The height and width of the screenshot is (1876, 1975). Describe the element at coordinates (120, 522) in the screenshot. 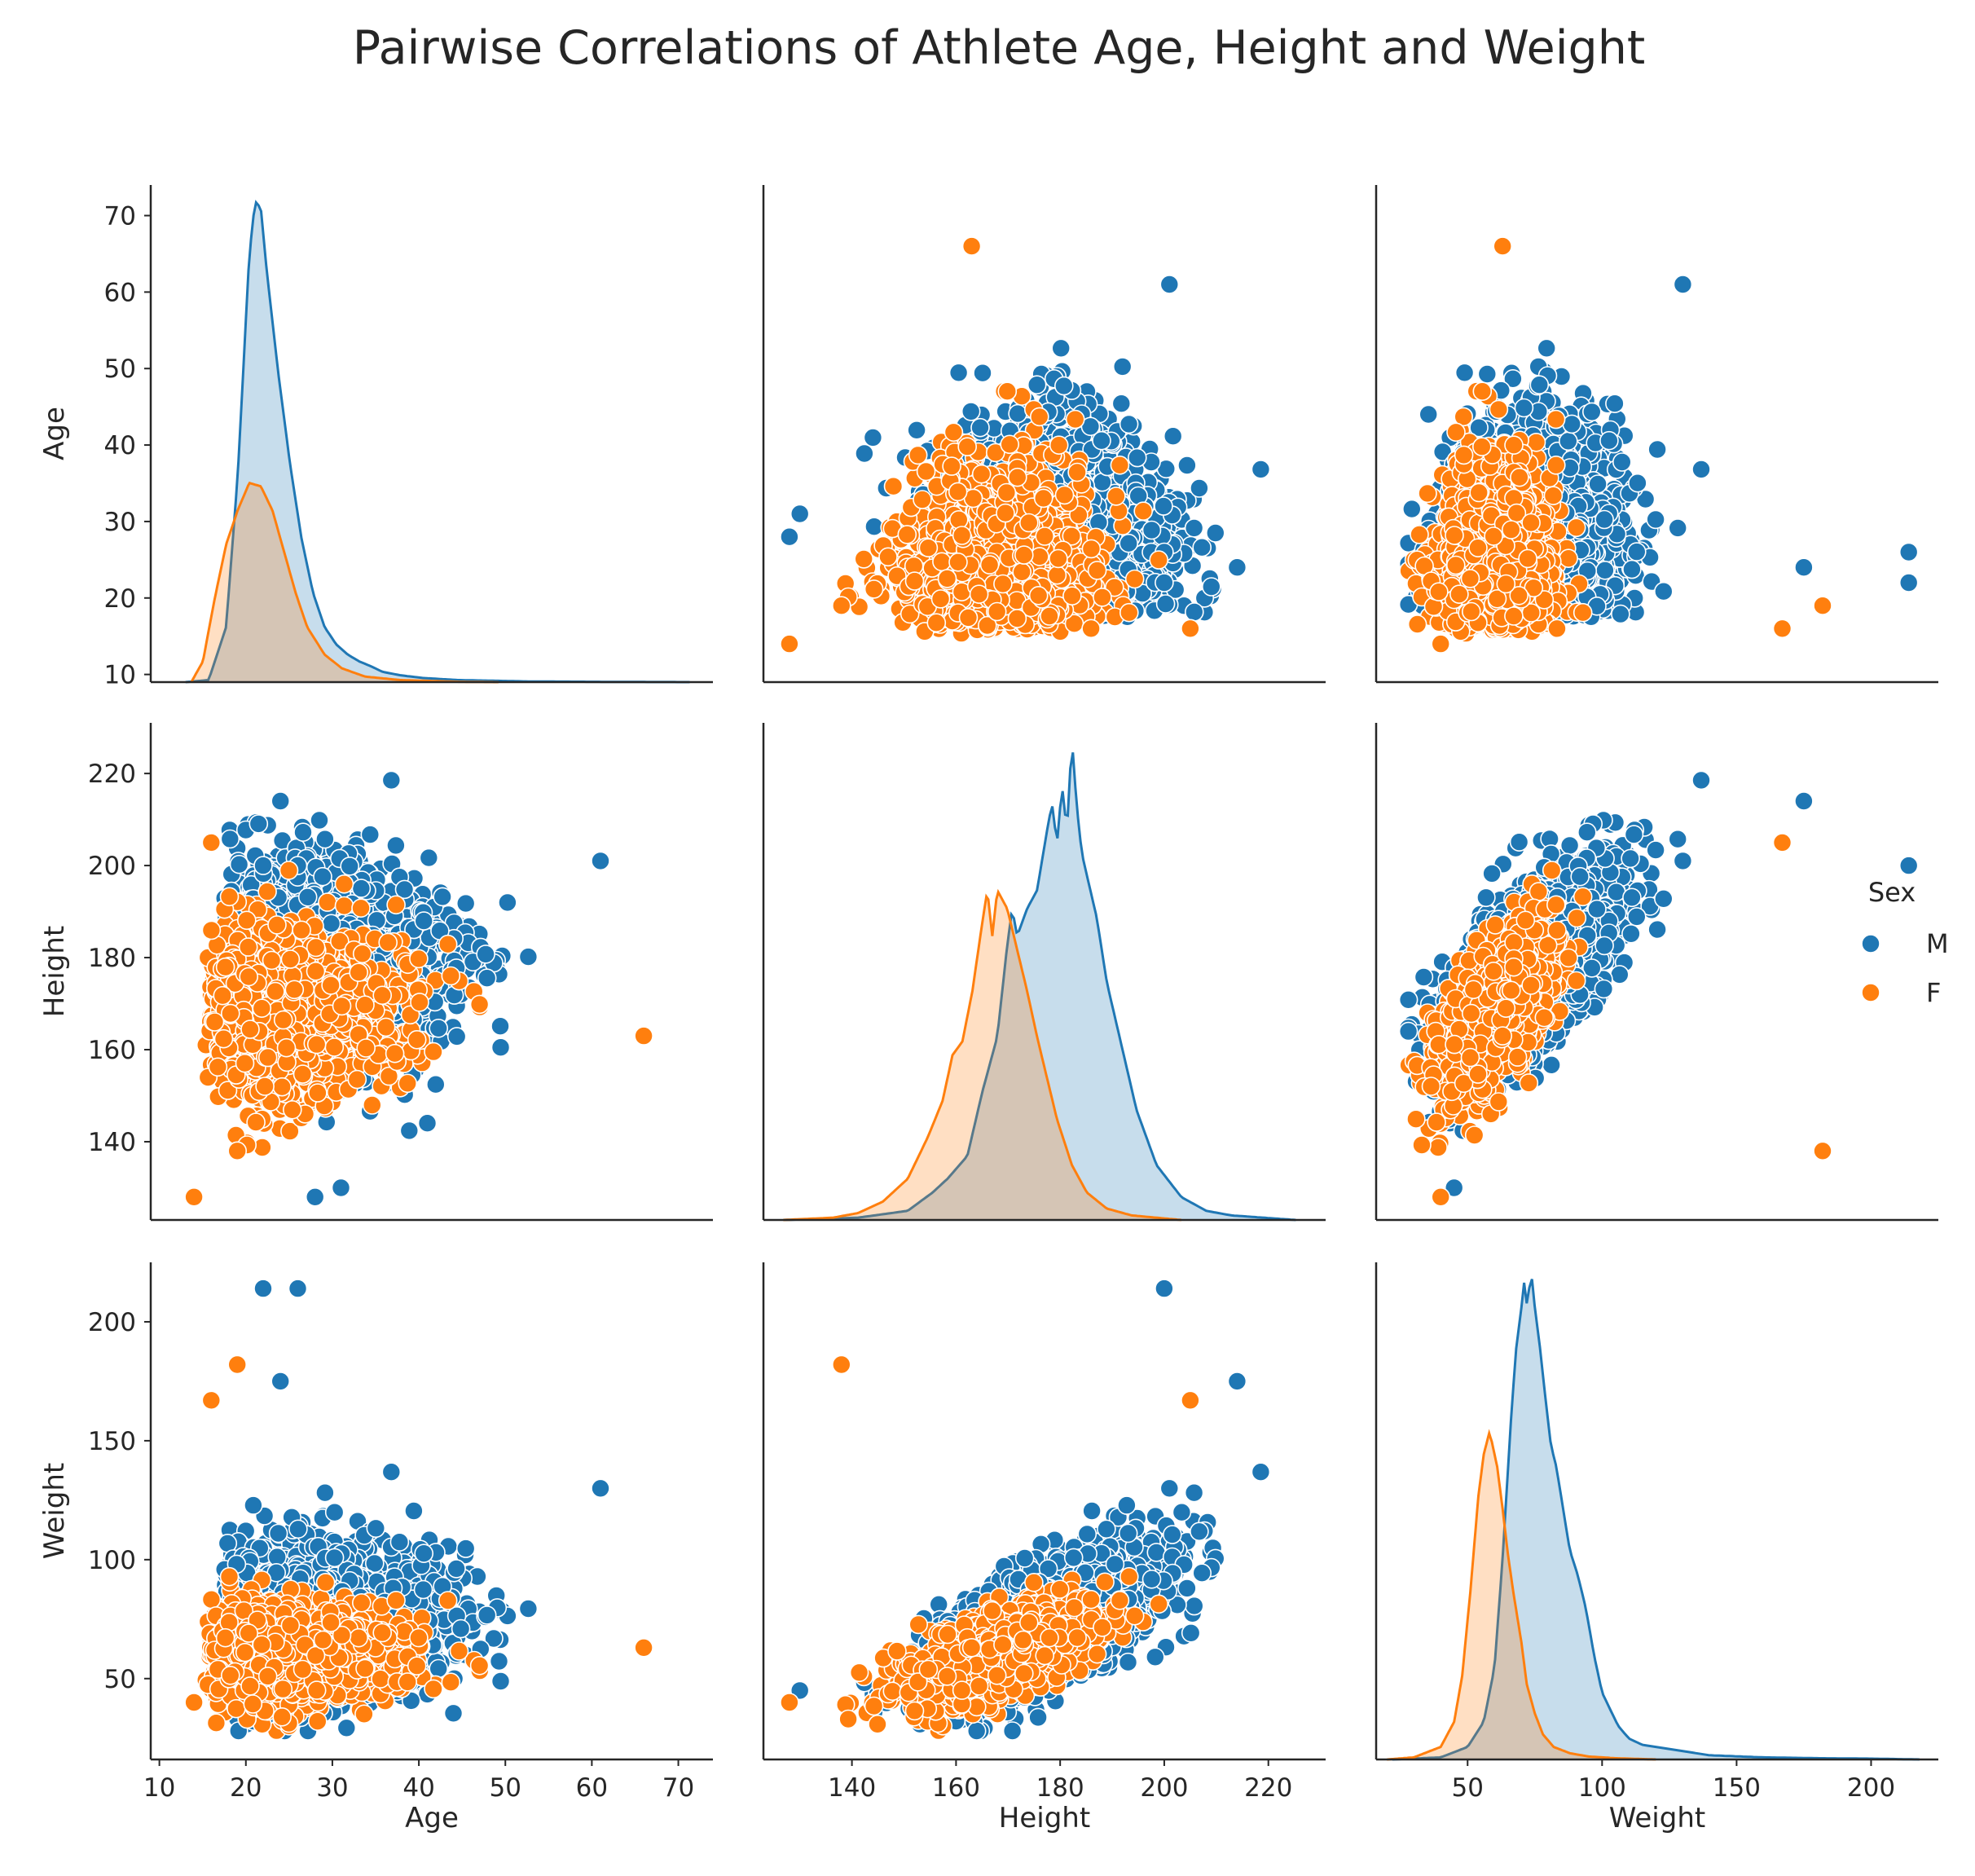

I see `y-axis-age-ticklabel: 30` at that location.